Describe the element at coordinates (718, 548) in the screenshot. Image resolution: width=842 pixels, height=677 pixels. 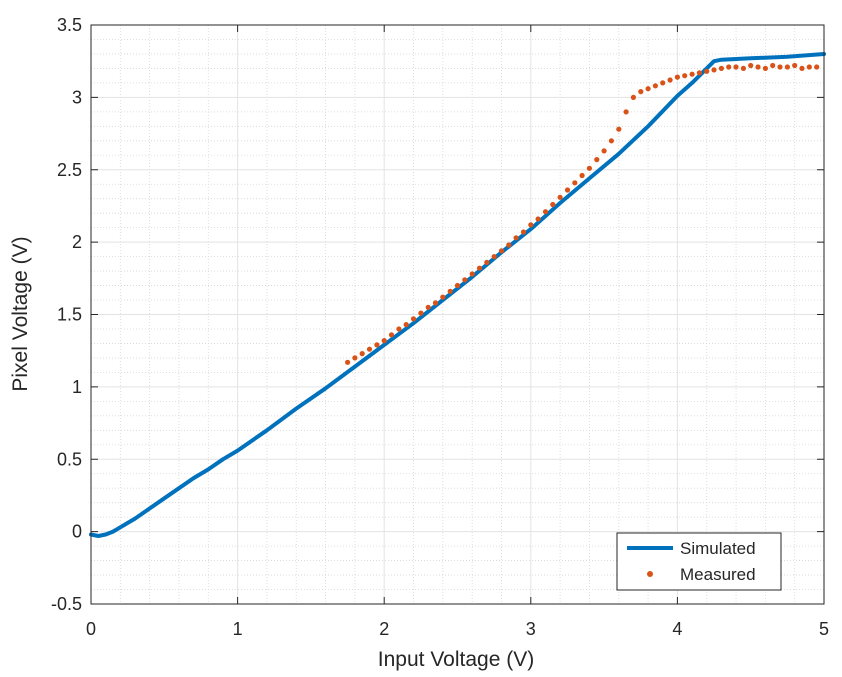
I see `legend-simulated-label: Simulated` at that location.